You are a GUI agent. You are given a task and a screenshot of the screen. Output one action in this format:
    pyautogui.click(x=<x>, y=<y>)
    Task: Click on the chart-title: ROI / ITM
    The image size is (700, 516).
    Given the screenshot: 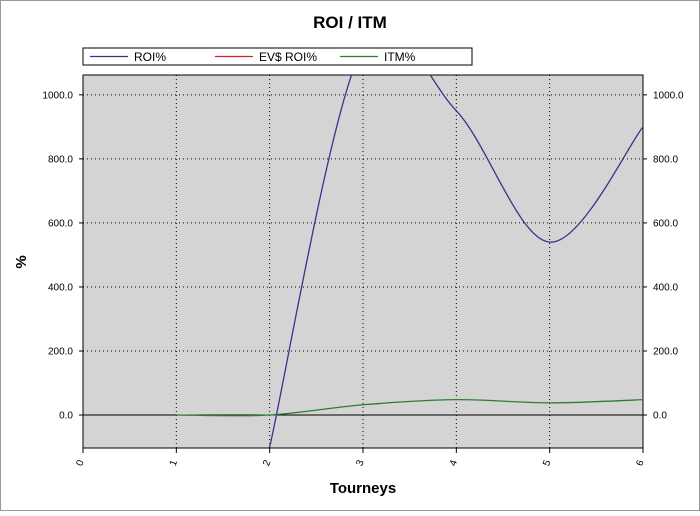 What is the action you would take?
    pyautogui.click(x=350, y=22)
    